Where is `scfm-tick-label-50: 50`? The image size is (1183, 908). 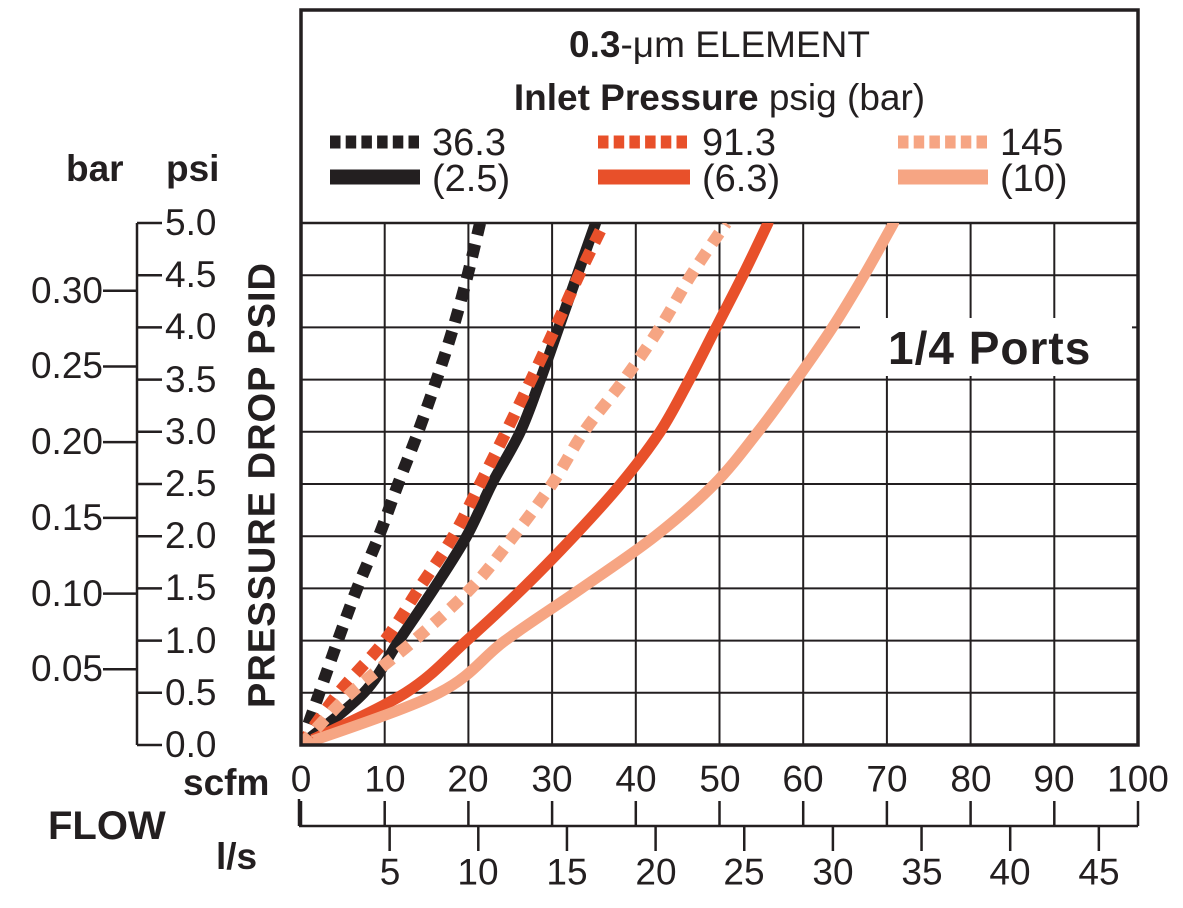 scfm-tick-label-50: 50 is located at coordinates (720, 779).